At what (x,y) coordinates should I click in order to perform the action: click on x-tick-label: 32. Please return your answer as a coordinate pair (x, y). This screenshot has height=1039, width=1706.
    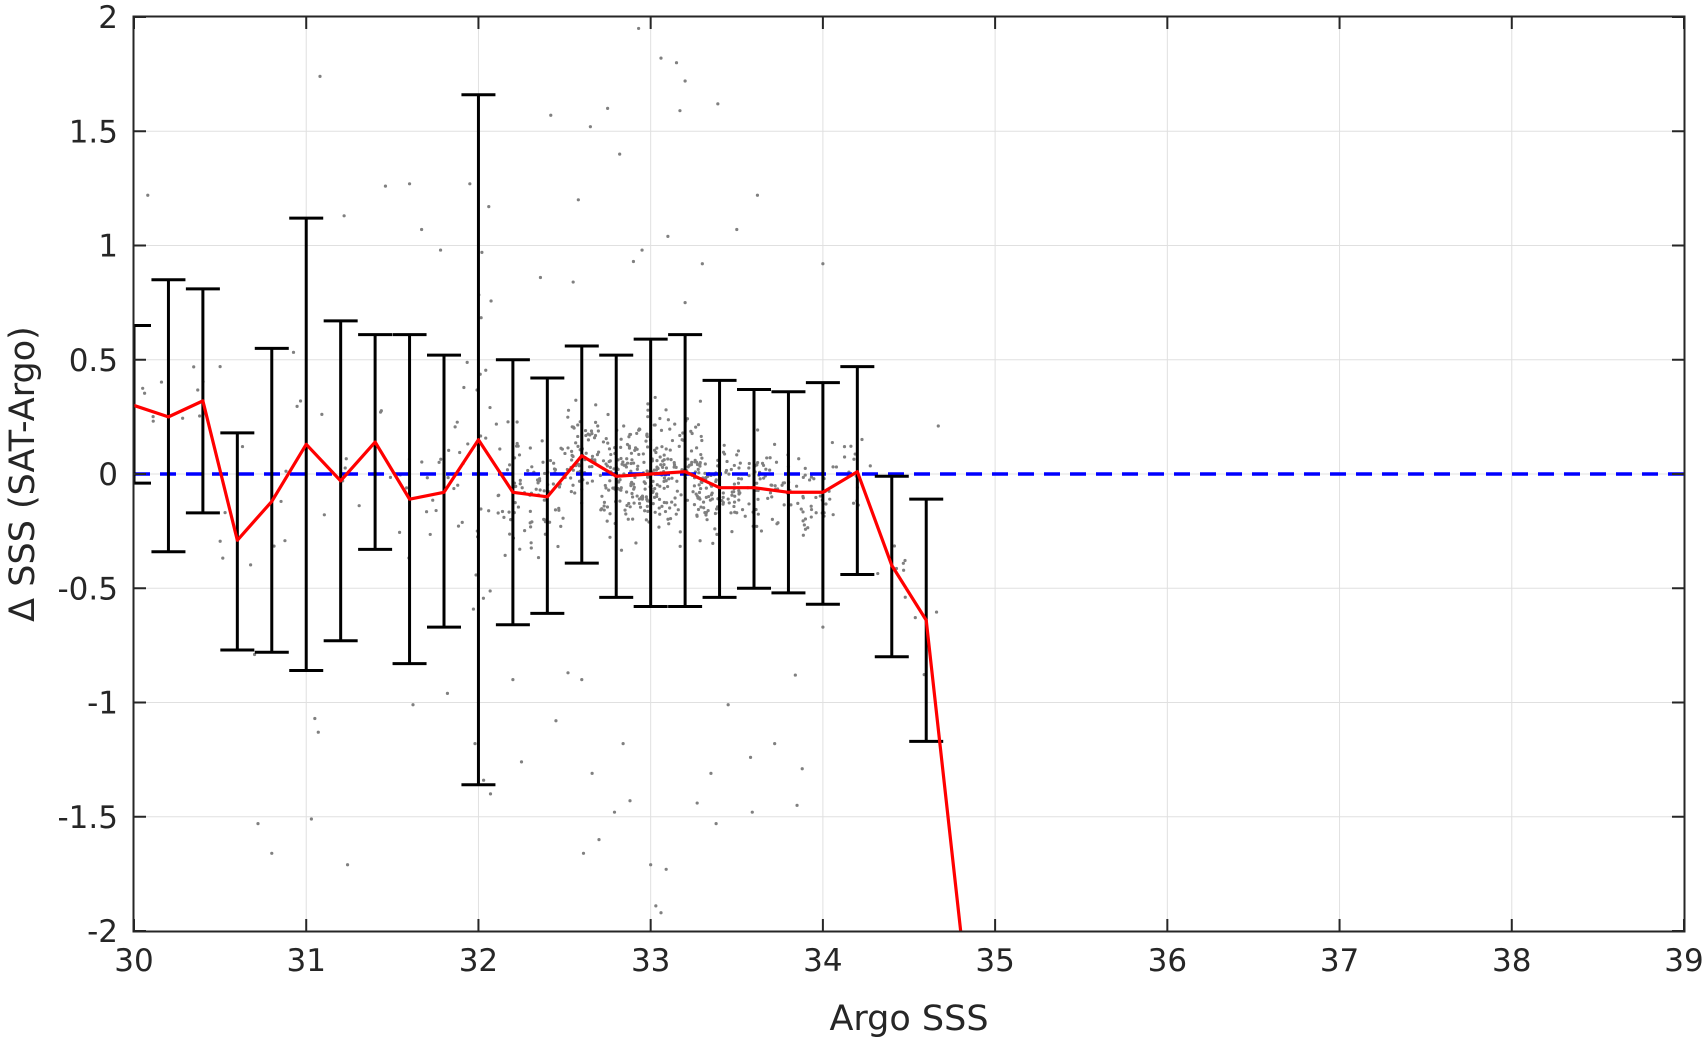
    Looking at the image, I should click on (478, 961).